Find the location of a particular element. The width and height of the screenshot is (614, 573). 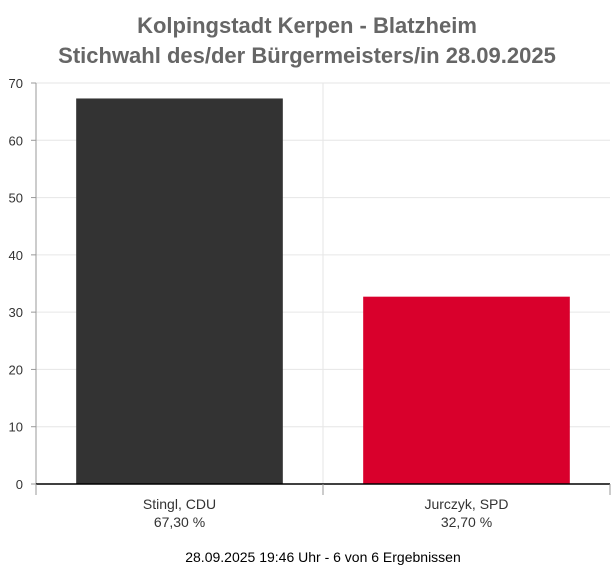

y-tick-label: 0 is located at coordinates (19, 484).